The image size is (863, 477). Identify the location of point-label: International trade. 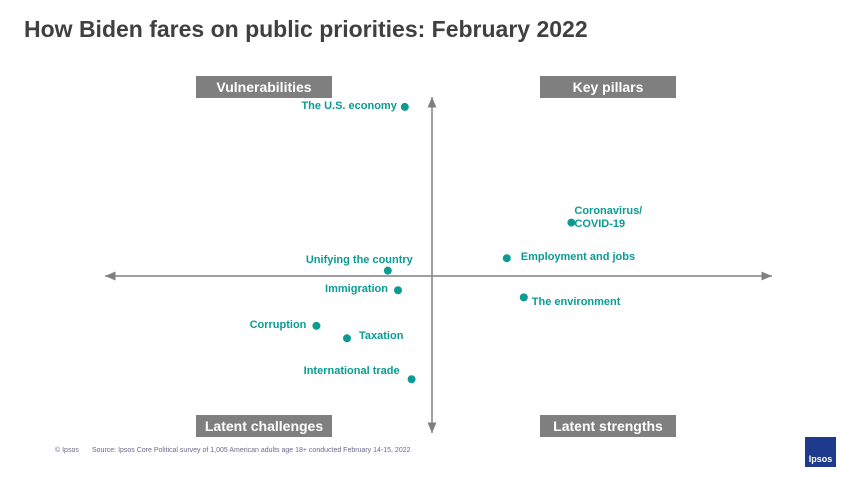
(351, 371).